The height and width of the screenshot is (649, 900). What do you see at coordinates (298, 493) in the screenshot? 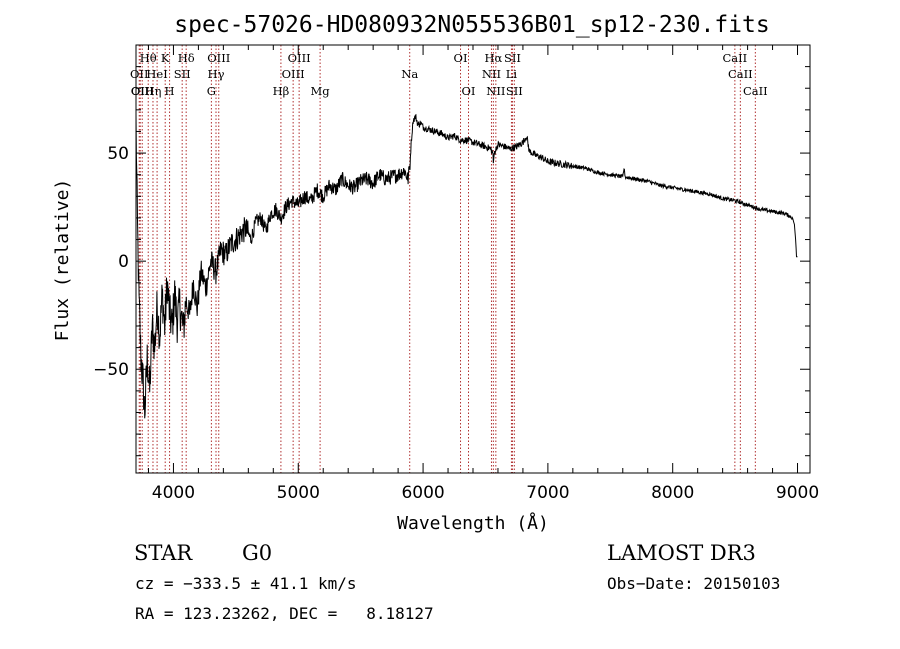
I see `x-tick-label-5000: 5000` at bounding box center [298, 493].